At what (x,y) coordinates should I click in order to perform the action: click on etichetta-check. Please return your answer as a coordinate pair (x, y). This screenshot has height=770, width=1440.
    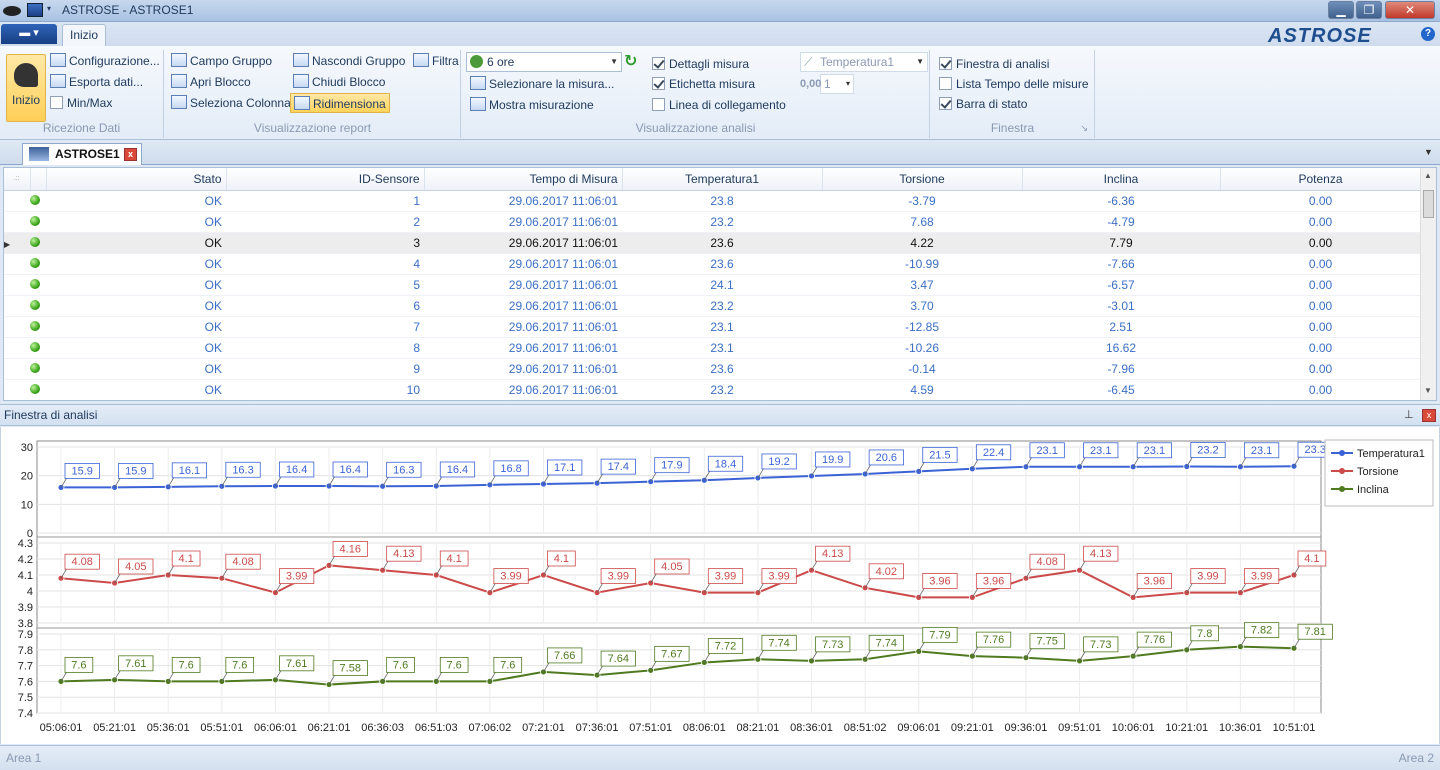
    Looking at the image, I should click on (658, 83).